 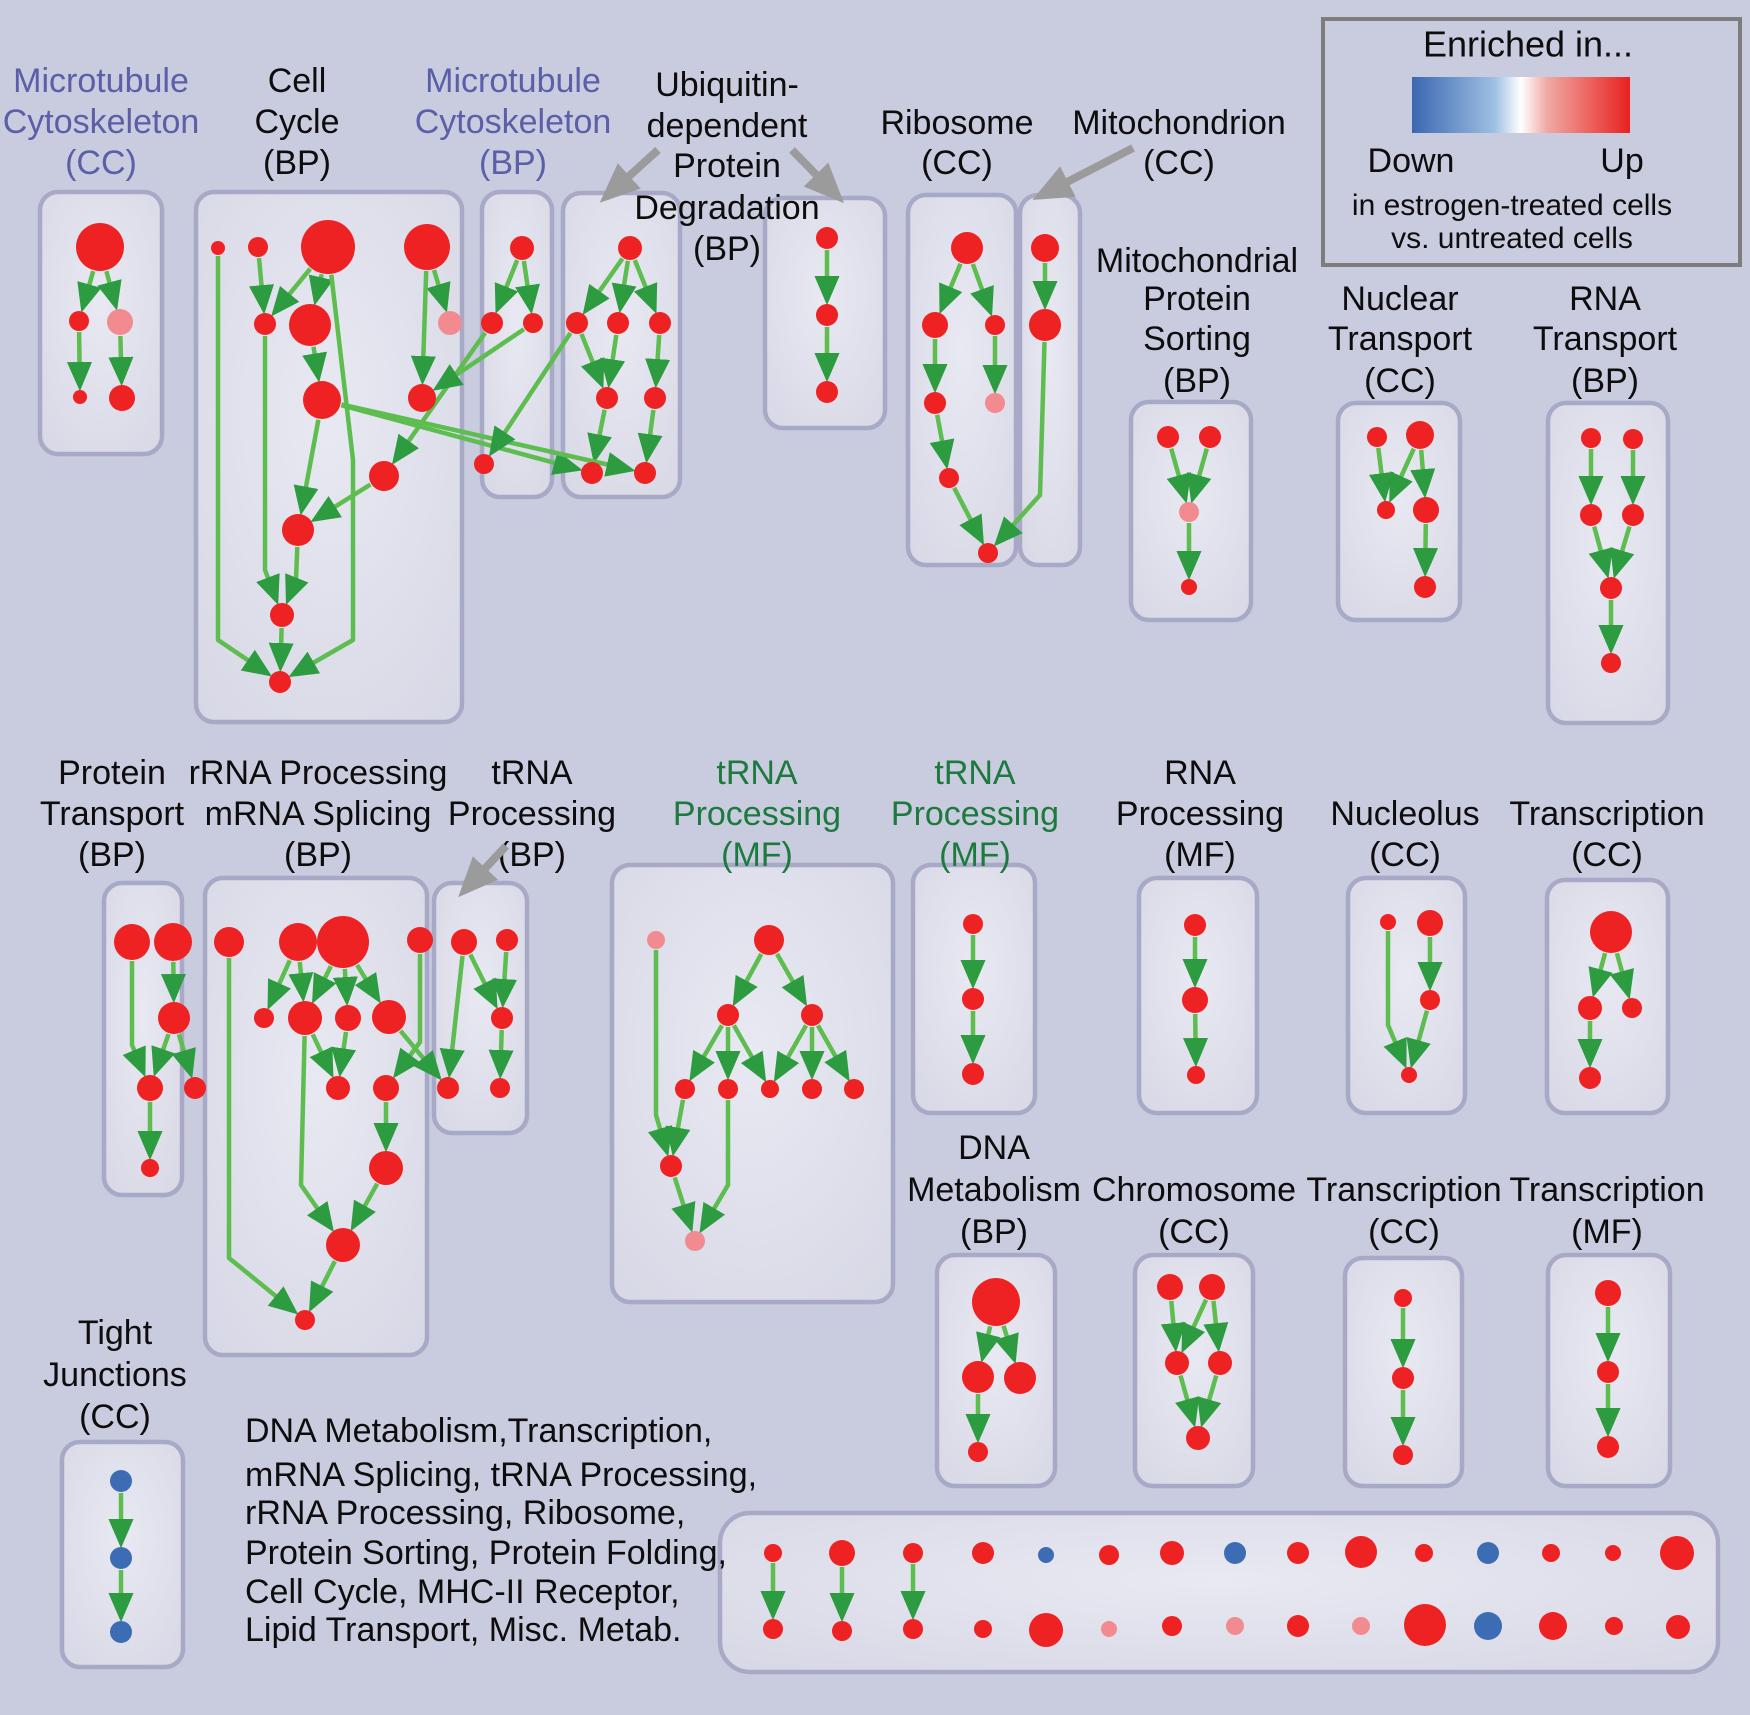 I want to click on group-label-line: (MF), so click(x=1607, y=1232).